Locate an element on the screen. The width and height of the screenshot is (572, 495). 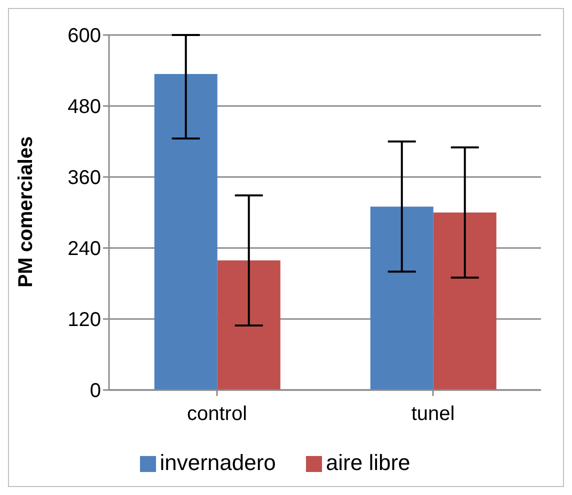
x-tick-label: tunel is located at coordinates (433, 414).